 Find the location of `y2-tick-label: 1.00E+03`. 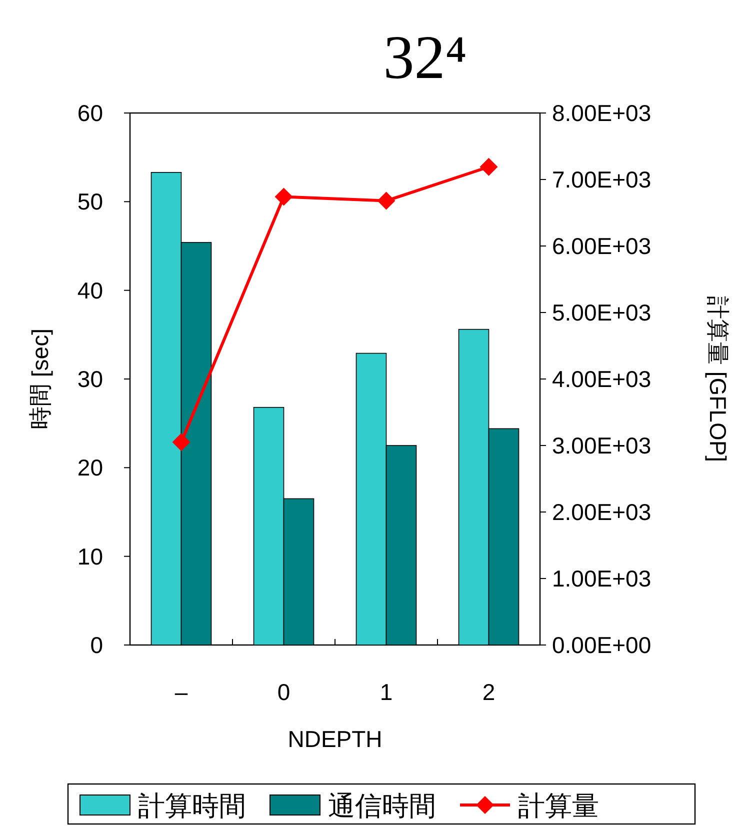

y2-tick-label: 1.00E+03 is located at coordinates (602, 579).